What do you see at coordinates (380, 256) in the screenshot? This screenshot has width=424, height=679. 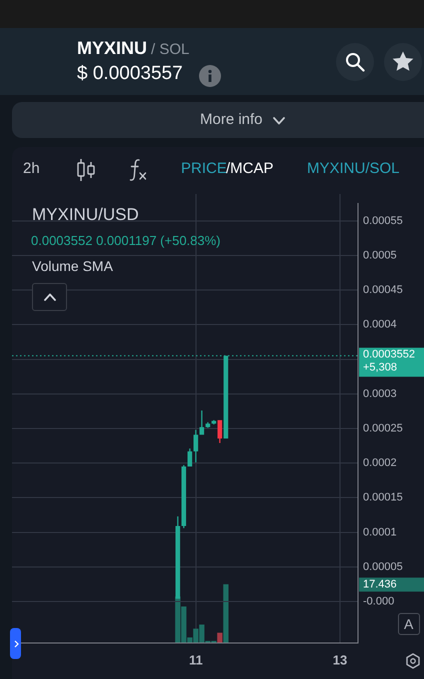 I see `y-tick-label: 0.0005` at bounding box center [380, 256].